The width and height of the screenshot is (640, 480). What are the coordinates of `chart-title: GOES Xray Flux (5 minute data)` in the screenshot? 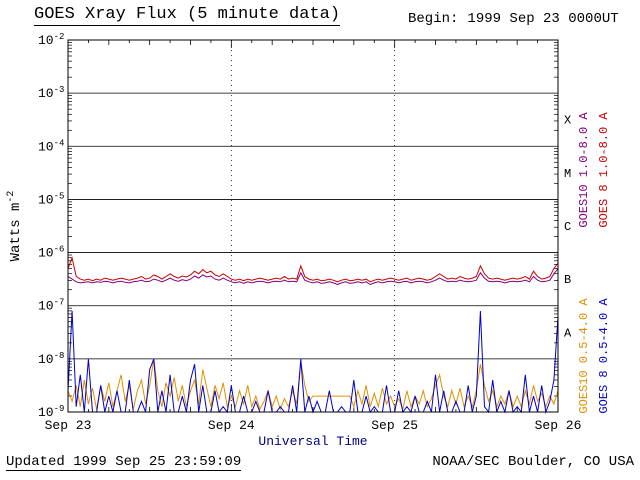 It's located at (187, 15).